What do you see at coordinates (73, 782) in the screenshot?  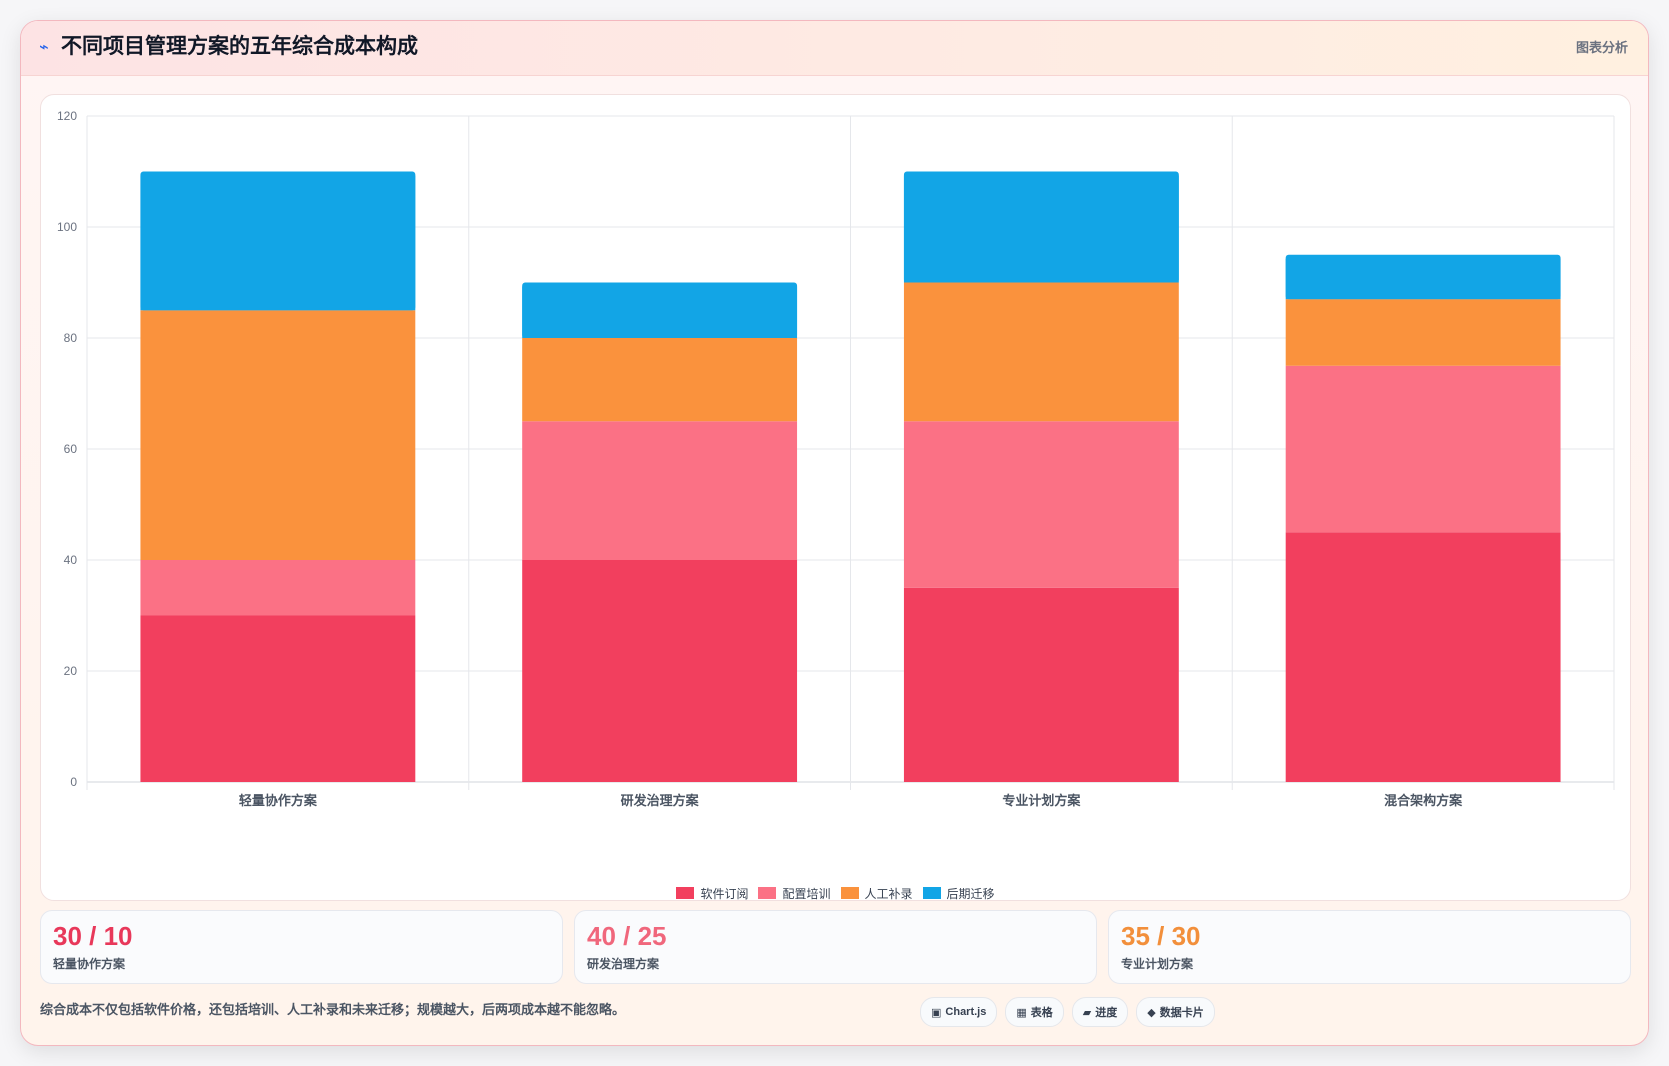 I see `y-tick-label: 0` at bounding box center [73, 782].